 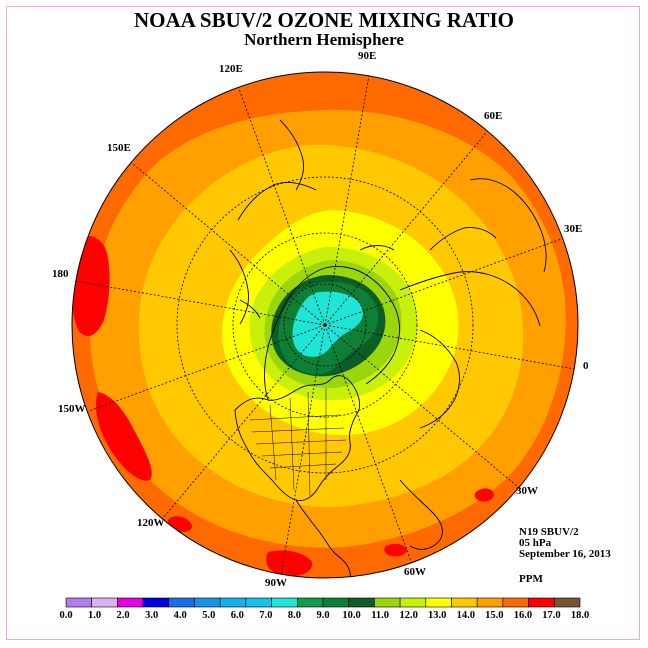 I want to click on longitude-label: 150W, so click(x=72, y=409).